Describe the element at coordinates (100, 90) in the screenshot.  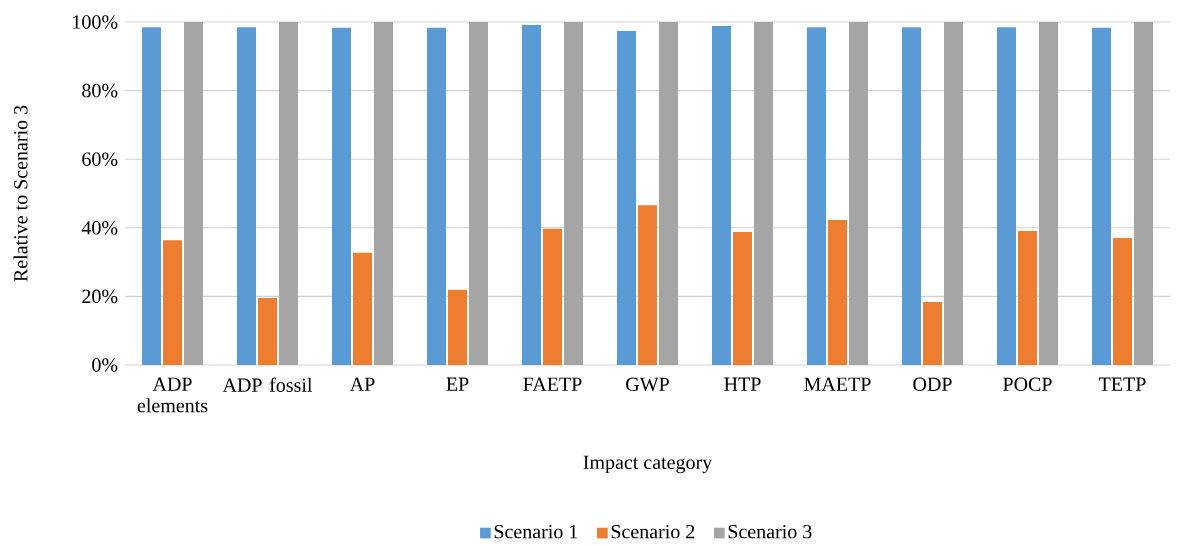
I see `y-tick-label: 80%` at that location.